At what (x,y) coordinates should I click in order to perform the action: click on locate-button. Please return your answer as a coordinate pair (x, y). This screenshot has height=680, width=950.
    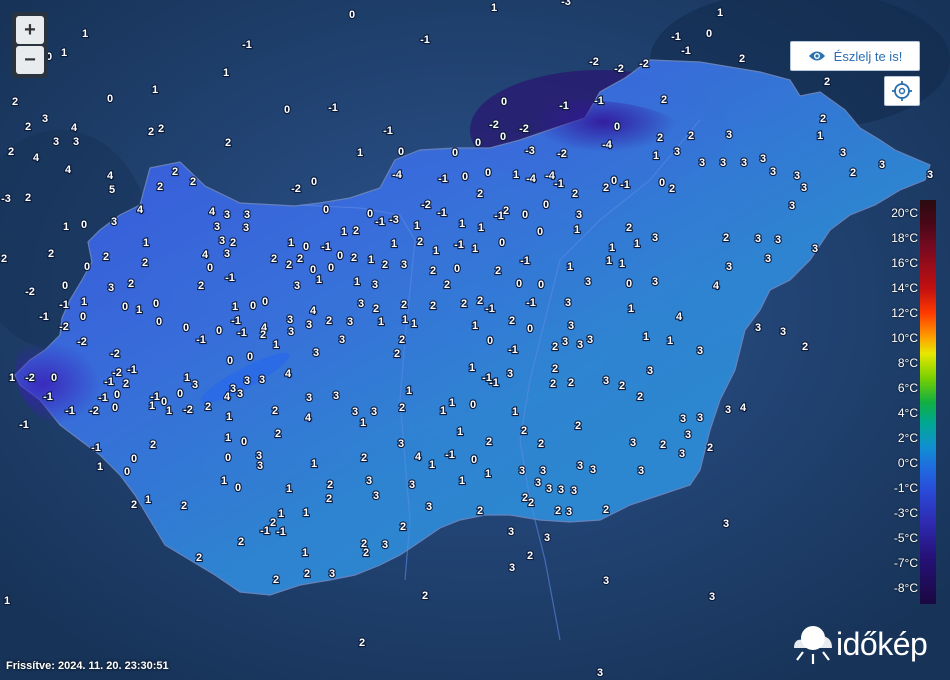
    Looking at the image, I should click on (902, 91).